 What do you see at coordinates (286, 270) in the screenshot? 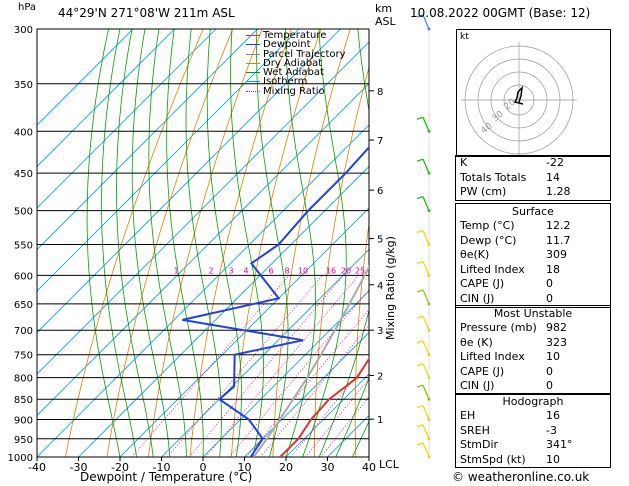
I see `mixing-ratio-label: 8` at bounding box center [286, 270].